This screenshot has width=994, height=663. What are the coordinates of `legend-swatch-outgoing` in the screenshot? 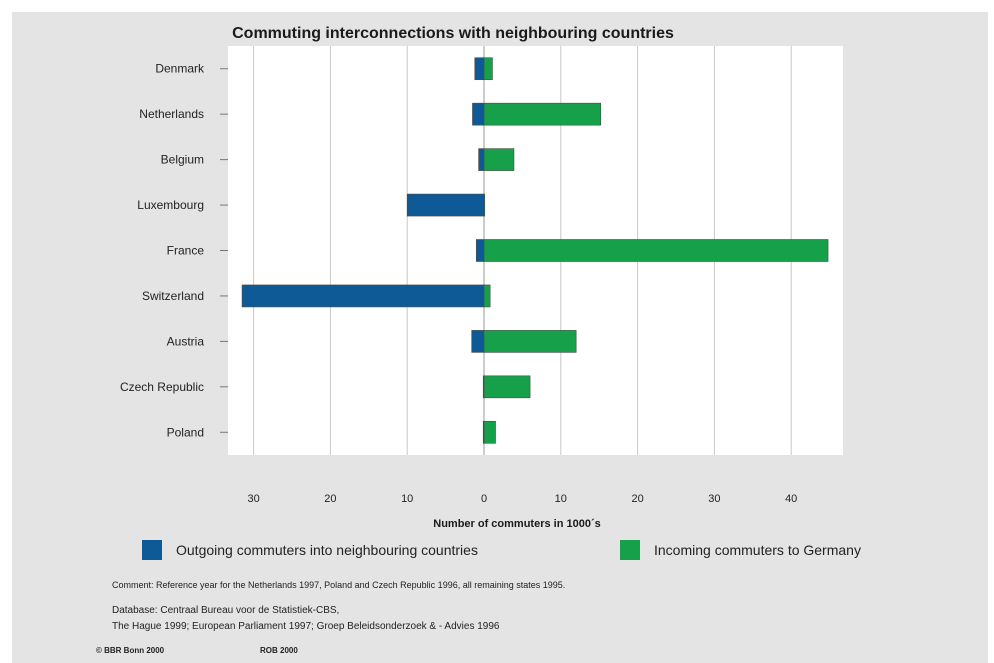 It's located at (152, 550).